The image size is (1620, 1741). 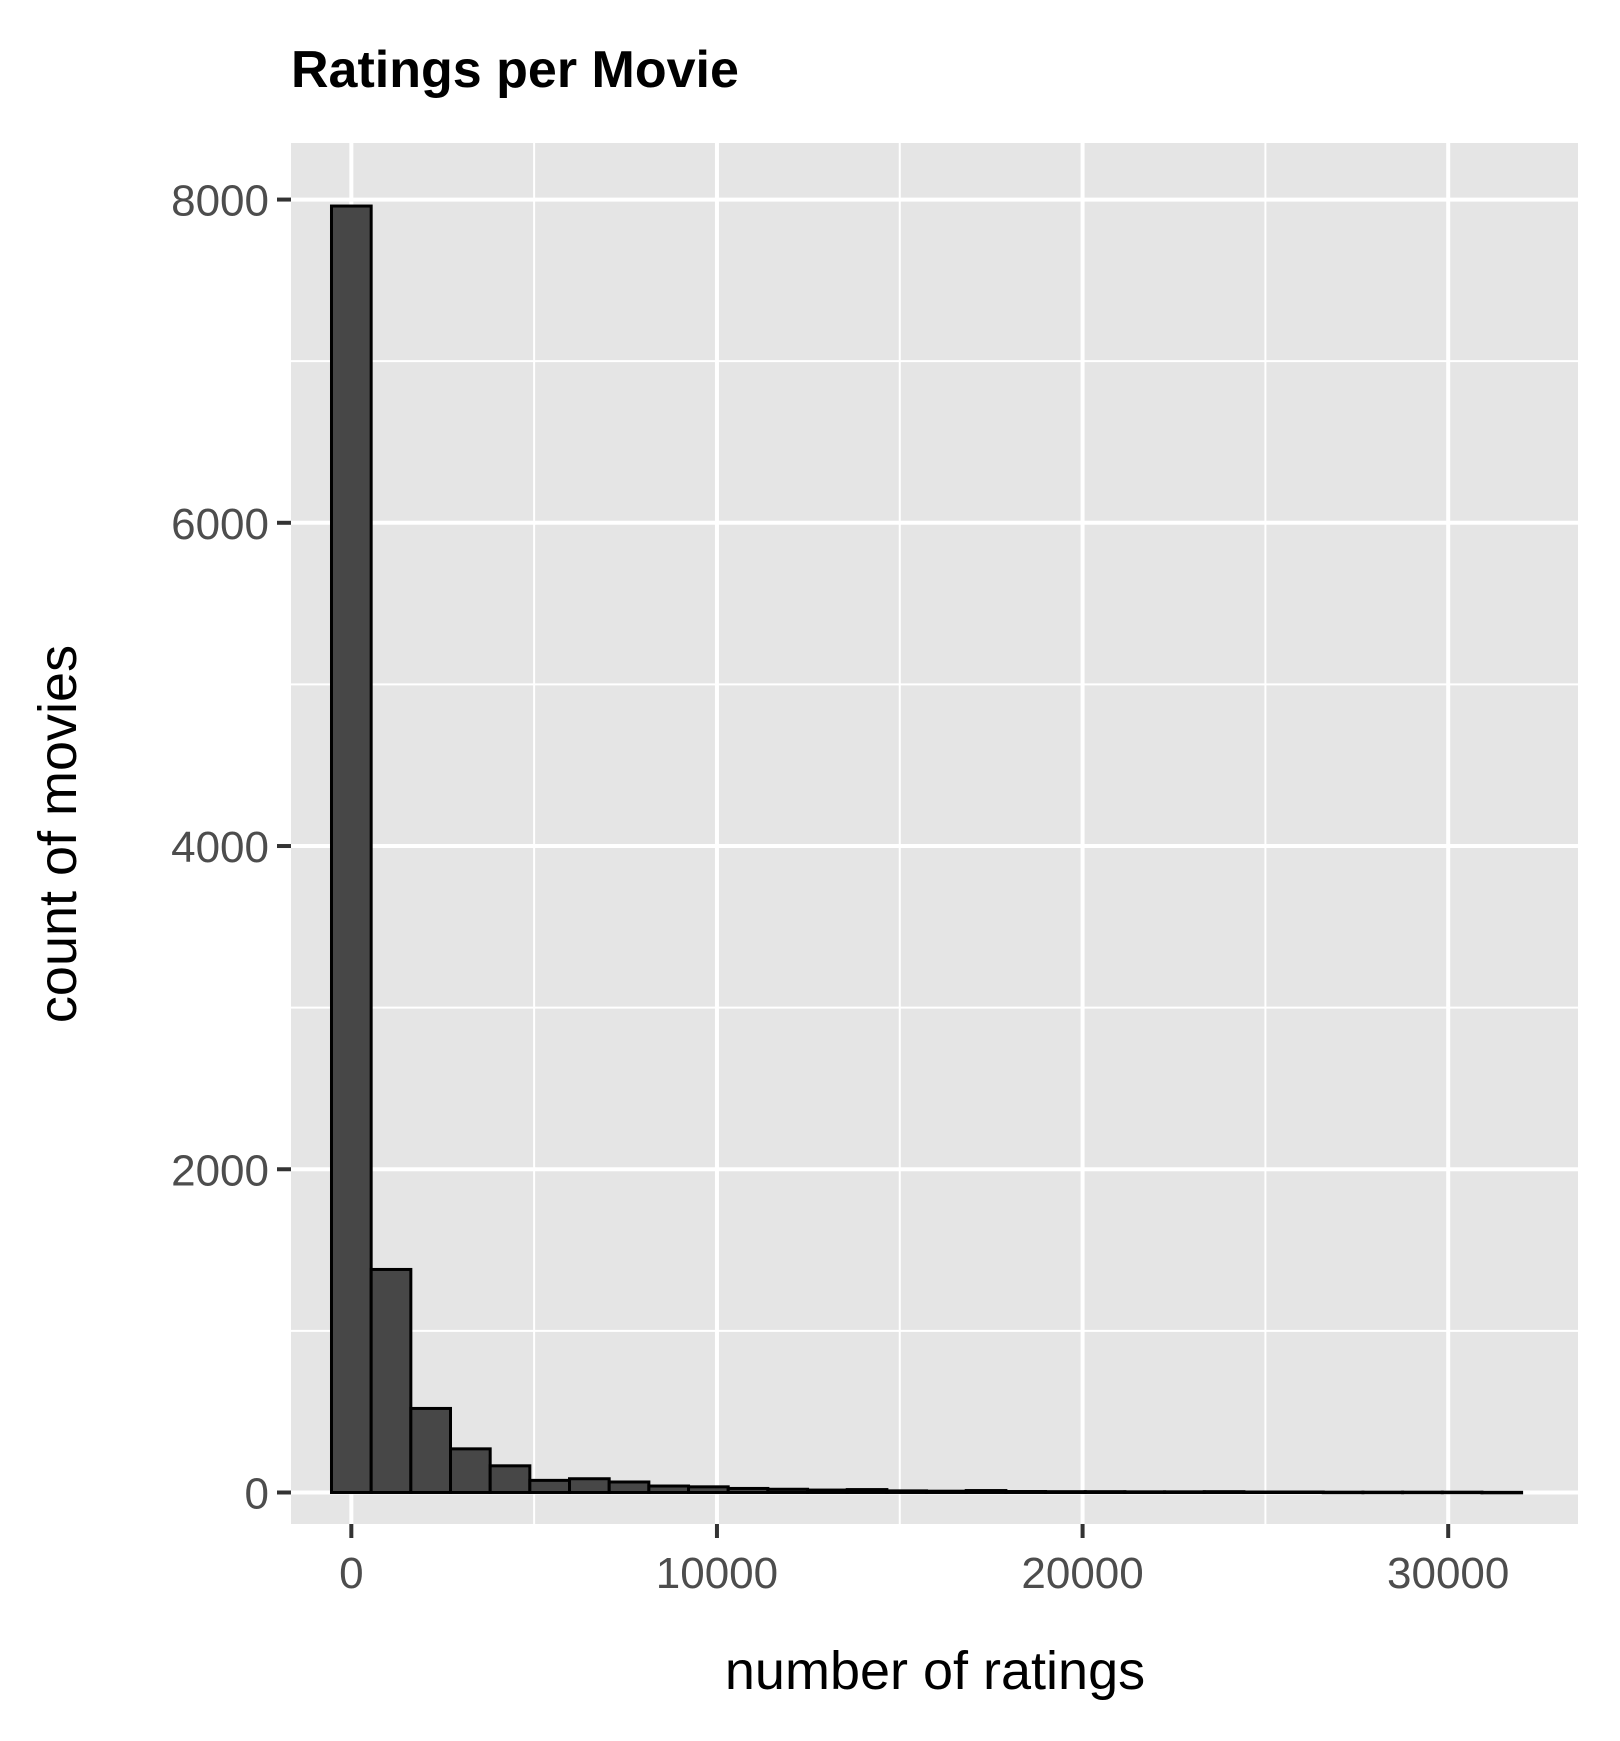 I want to click on x-tick-label: 20000, so click(x=1082, y=1573).